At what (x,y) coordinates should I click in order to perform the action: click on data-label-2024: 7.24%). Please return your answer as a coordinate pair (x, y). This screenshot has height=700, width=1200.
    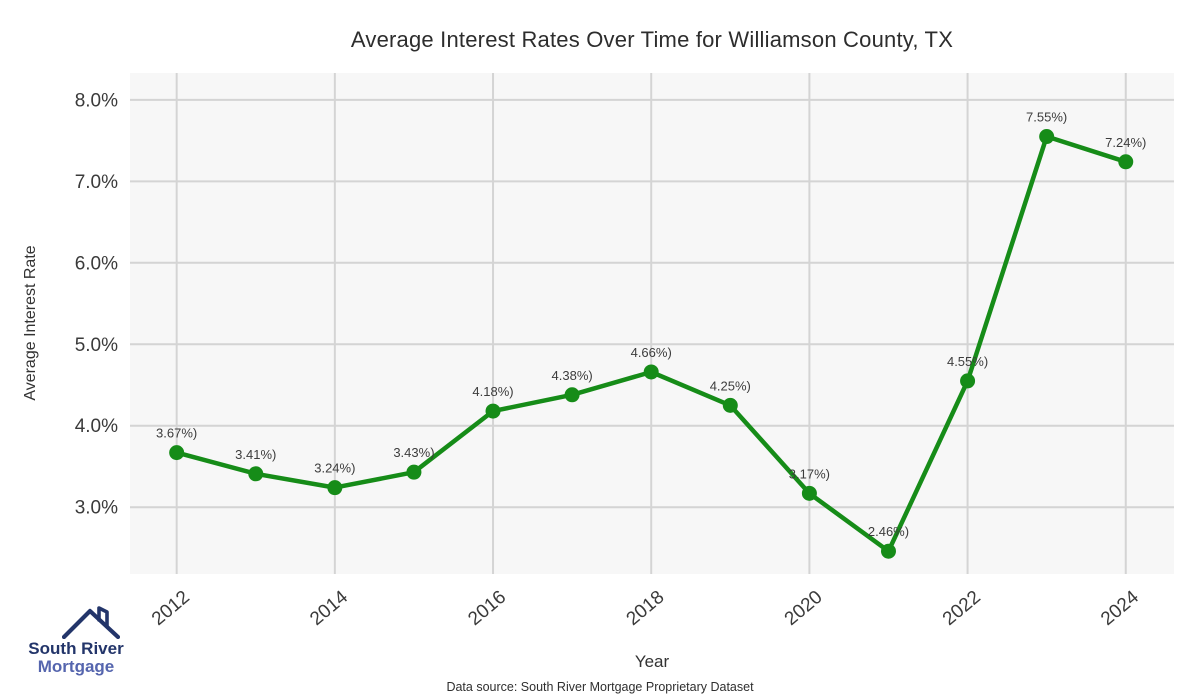
    Looking at the image, I should click on (1125, 142).